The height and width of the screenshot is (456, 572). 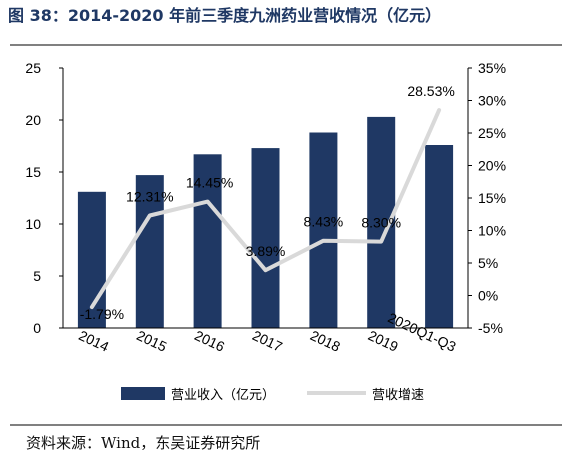 I want to click on x-tick-label: 2015, so click(x=151, y=341).